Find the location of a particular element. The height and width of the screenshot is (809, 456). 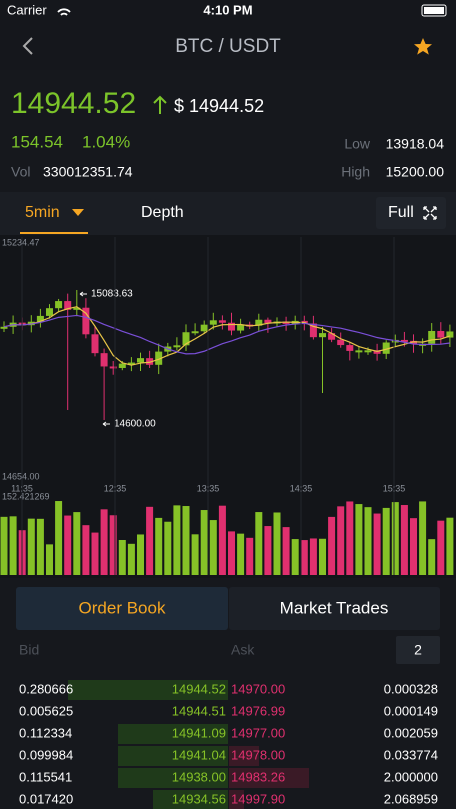

bid-price: 14944.51 is located at coordinates (199, 710).